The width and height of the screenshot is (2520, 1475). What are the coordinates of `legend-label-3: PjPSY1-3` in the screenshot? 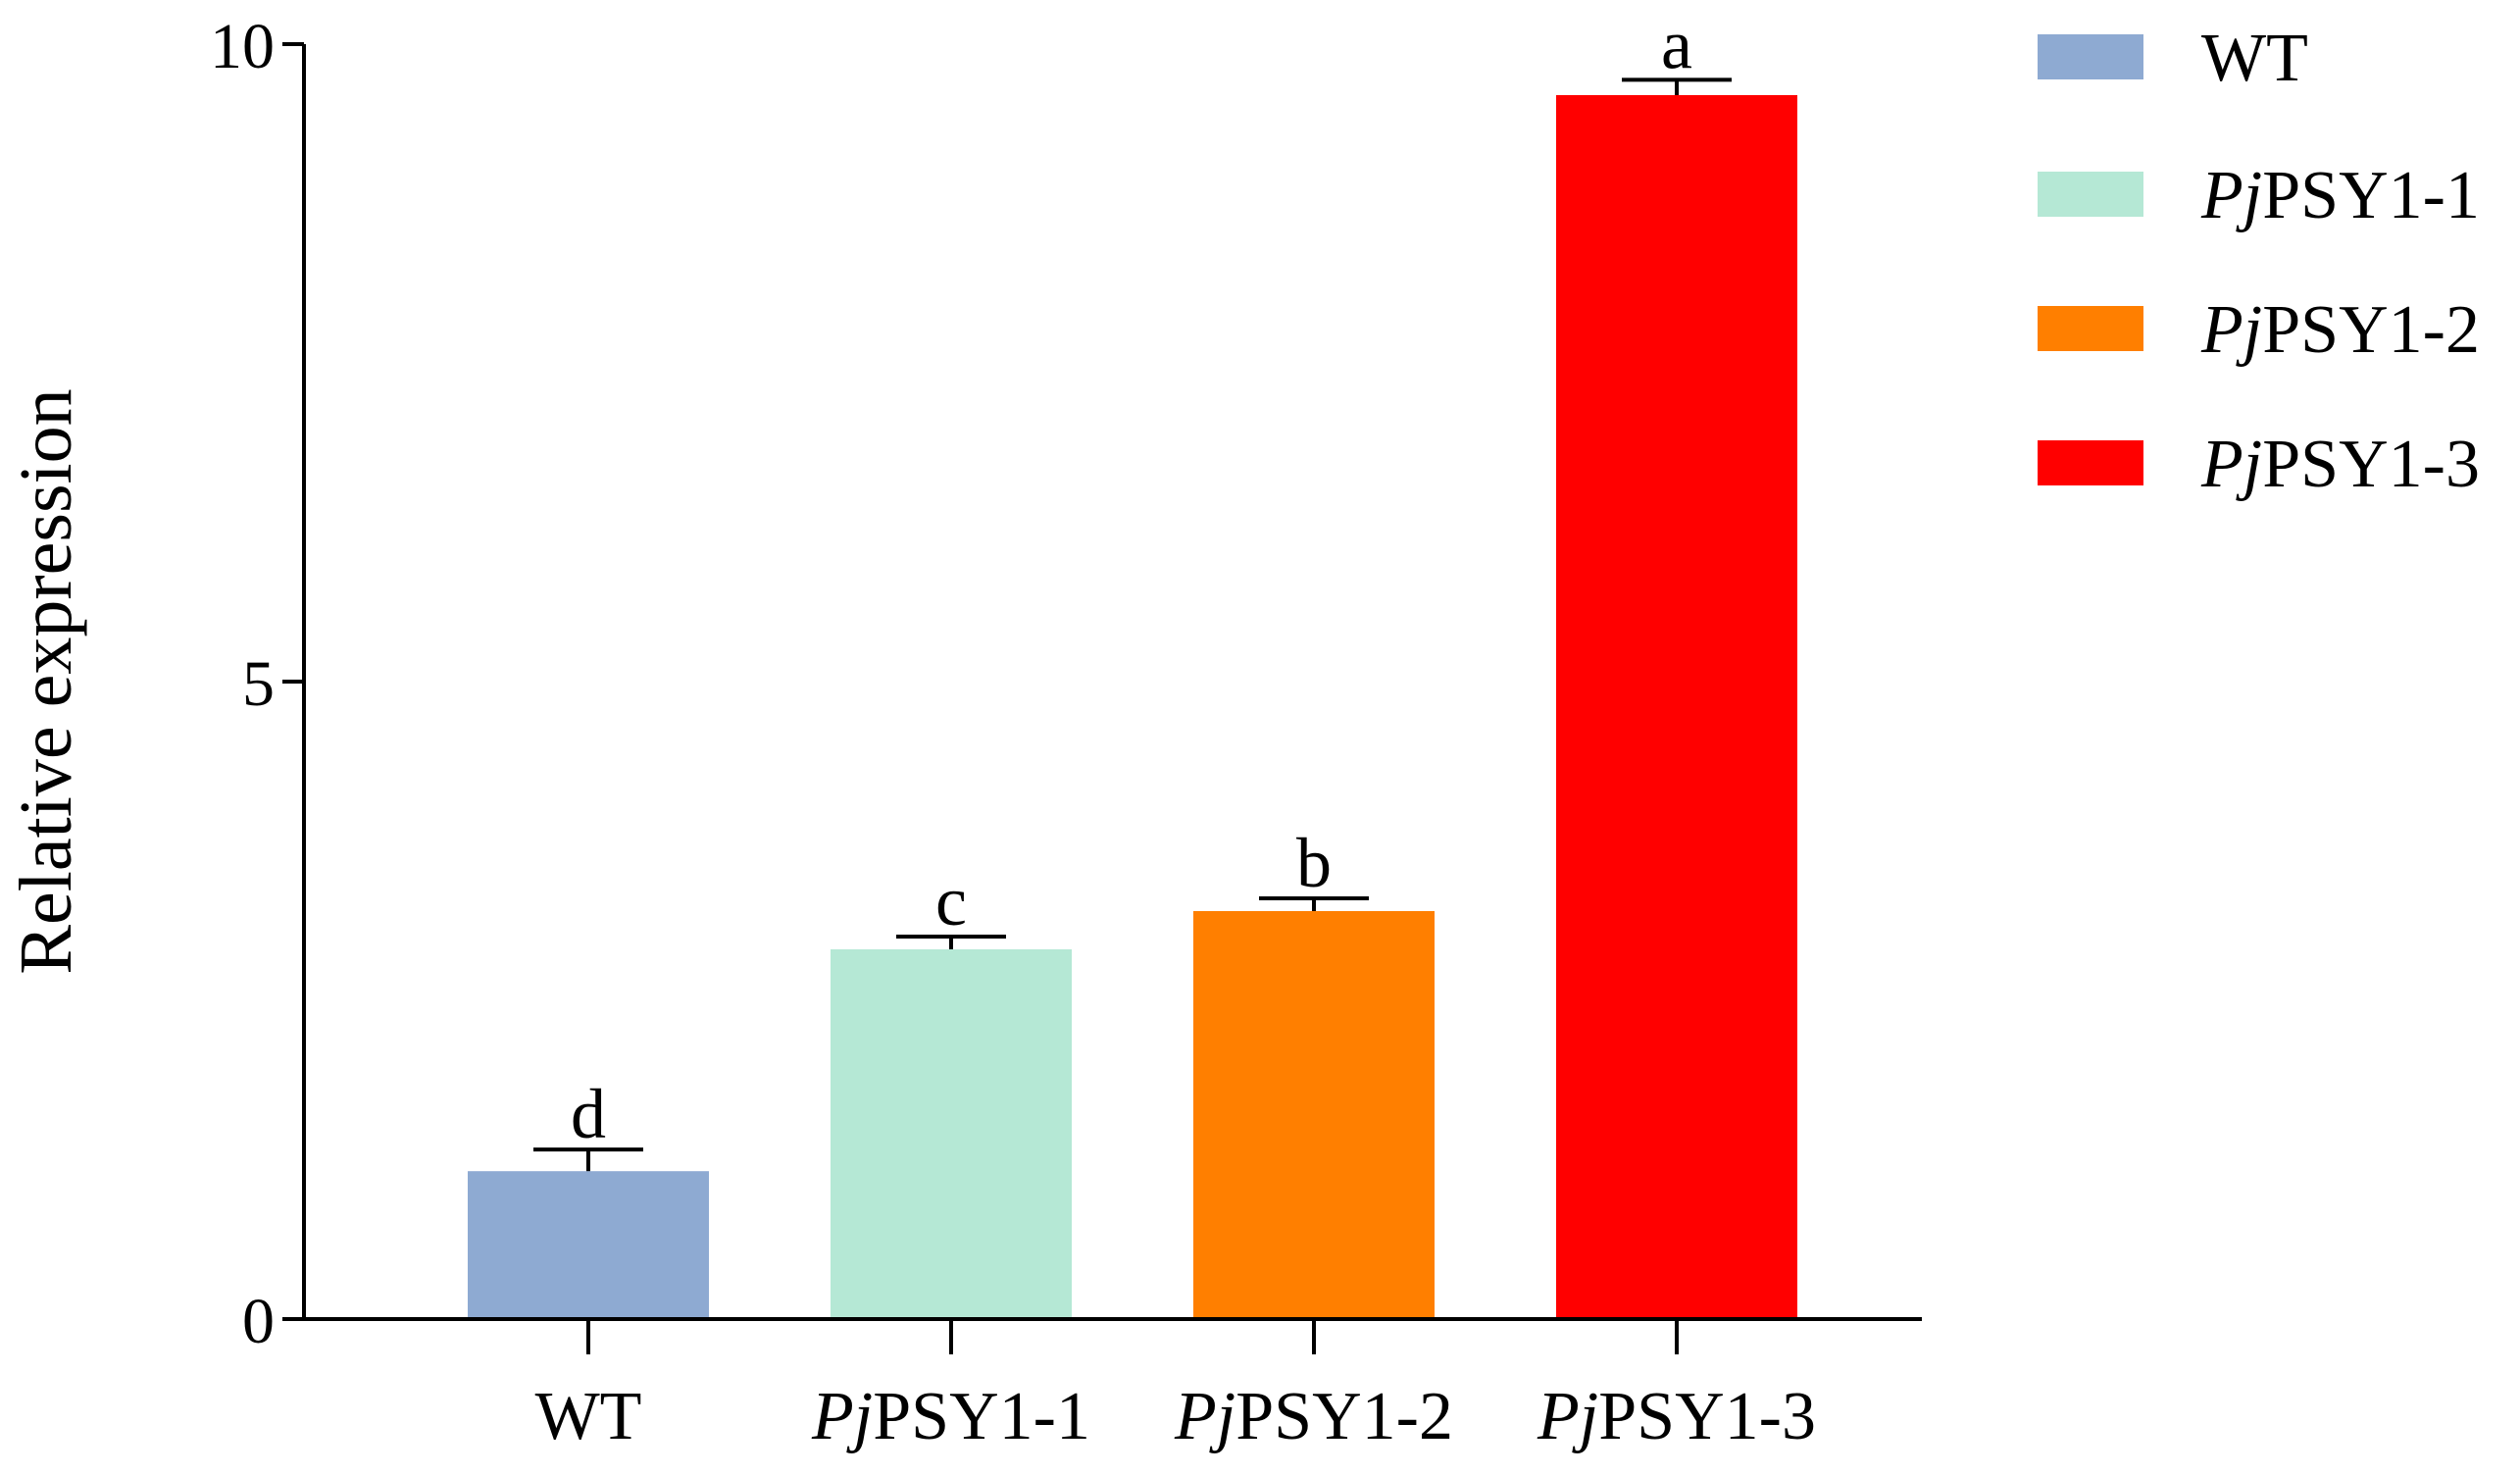 It's located at (2340, 464).